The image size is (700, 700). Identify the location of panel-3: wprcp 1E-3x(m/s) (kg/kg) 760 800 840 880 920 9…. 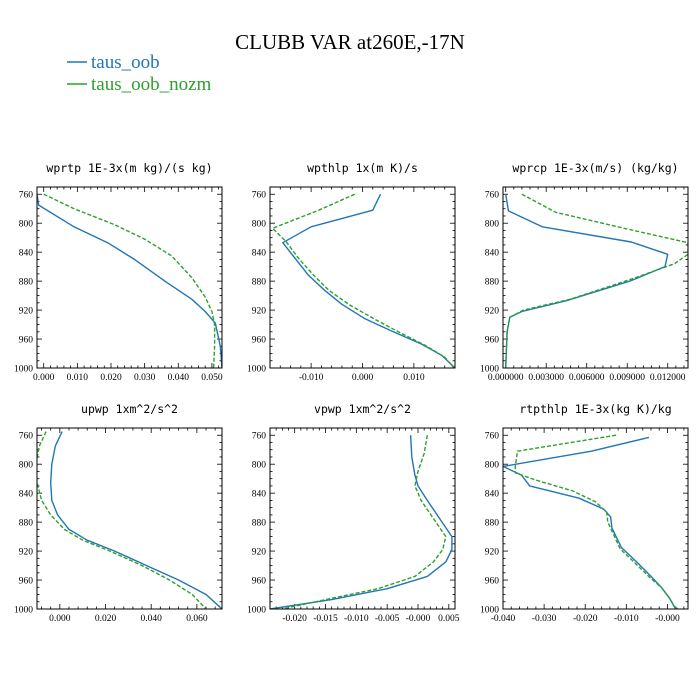
(584, 272).